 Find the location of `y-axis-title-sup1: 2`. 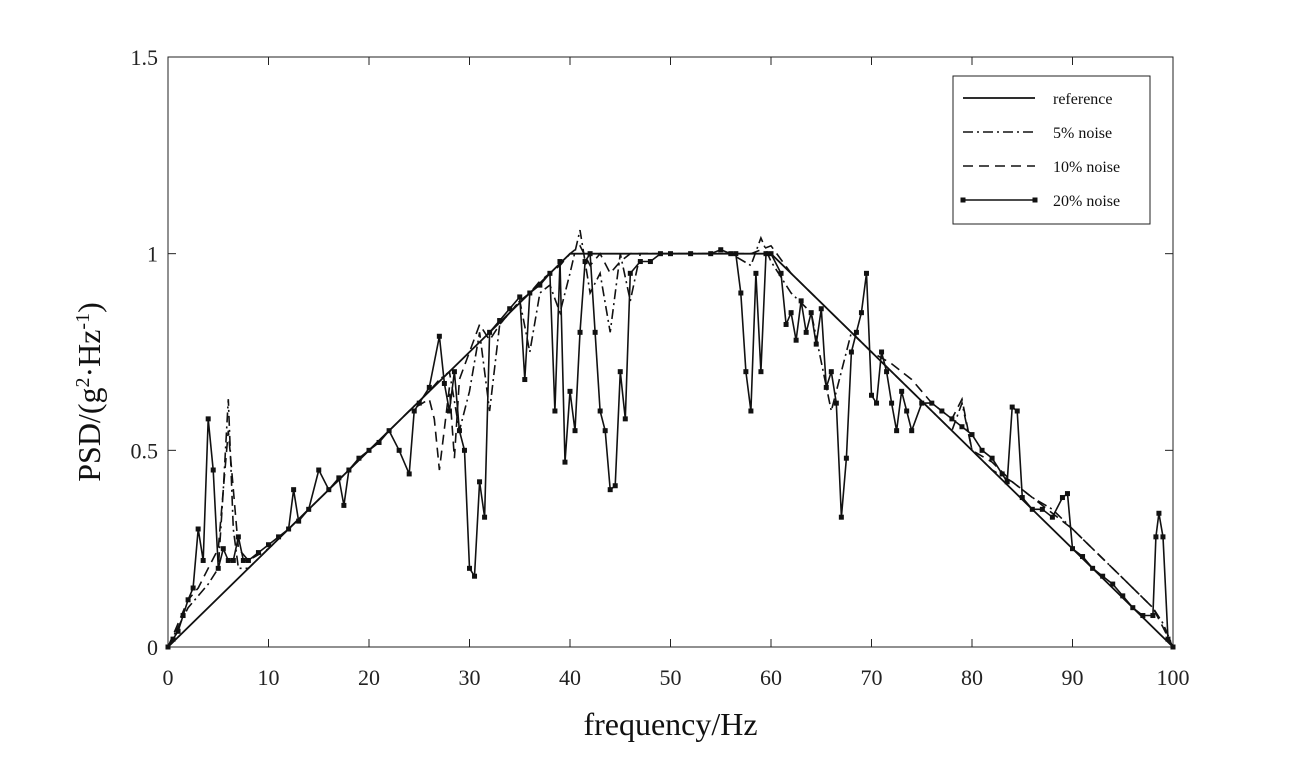

y-axis-title-sup1: 2 is located at coordinates (83, 383).